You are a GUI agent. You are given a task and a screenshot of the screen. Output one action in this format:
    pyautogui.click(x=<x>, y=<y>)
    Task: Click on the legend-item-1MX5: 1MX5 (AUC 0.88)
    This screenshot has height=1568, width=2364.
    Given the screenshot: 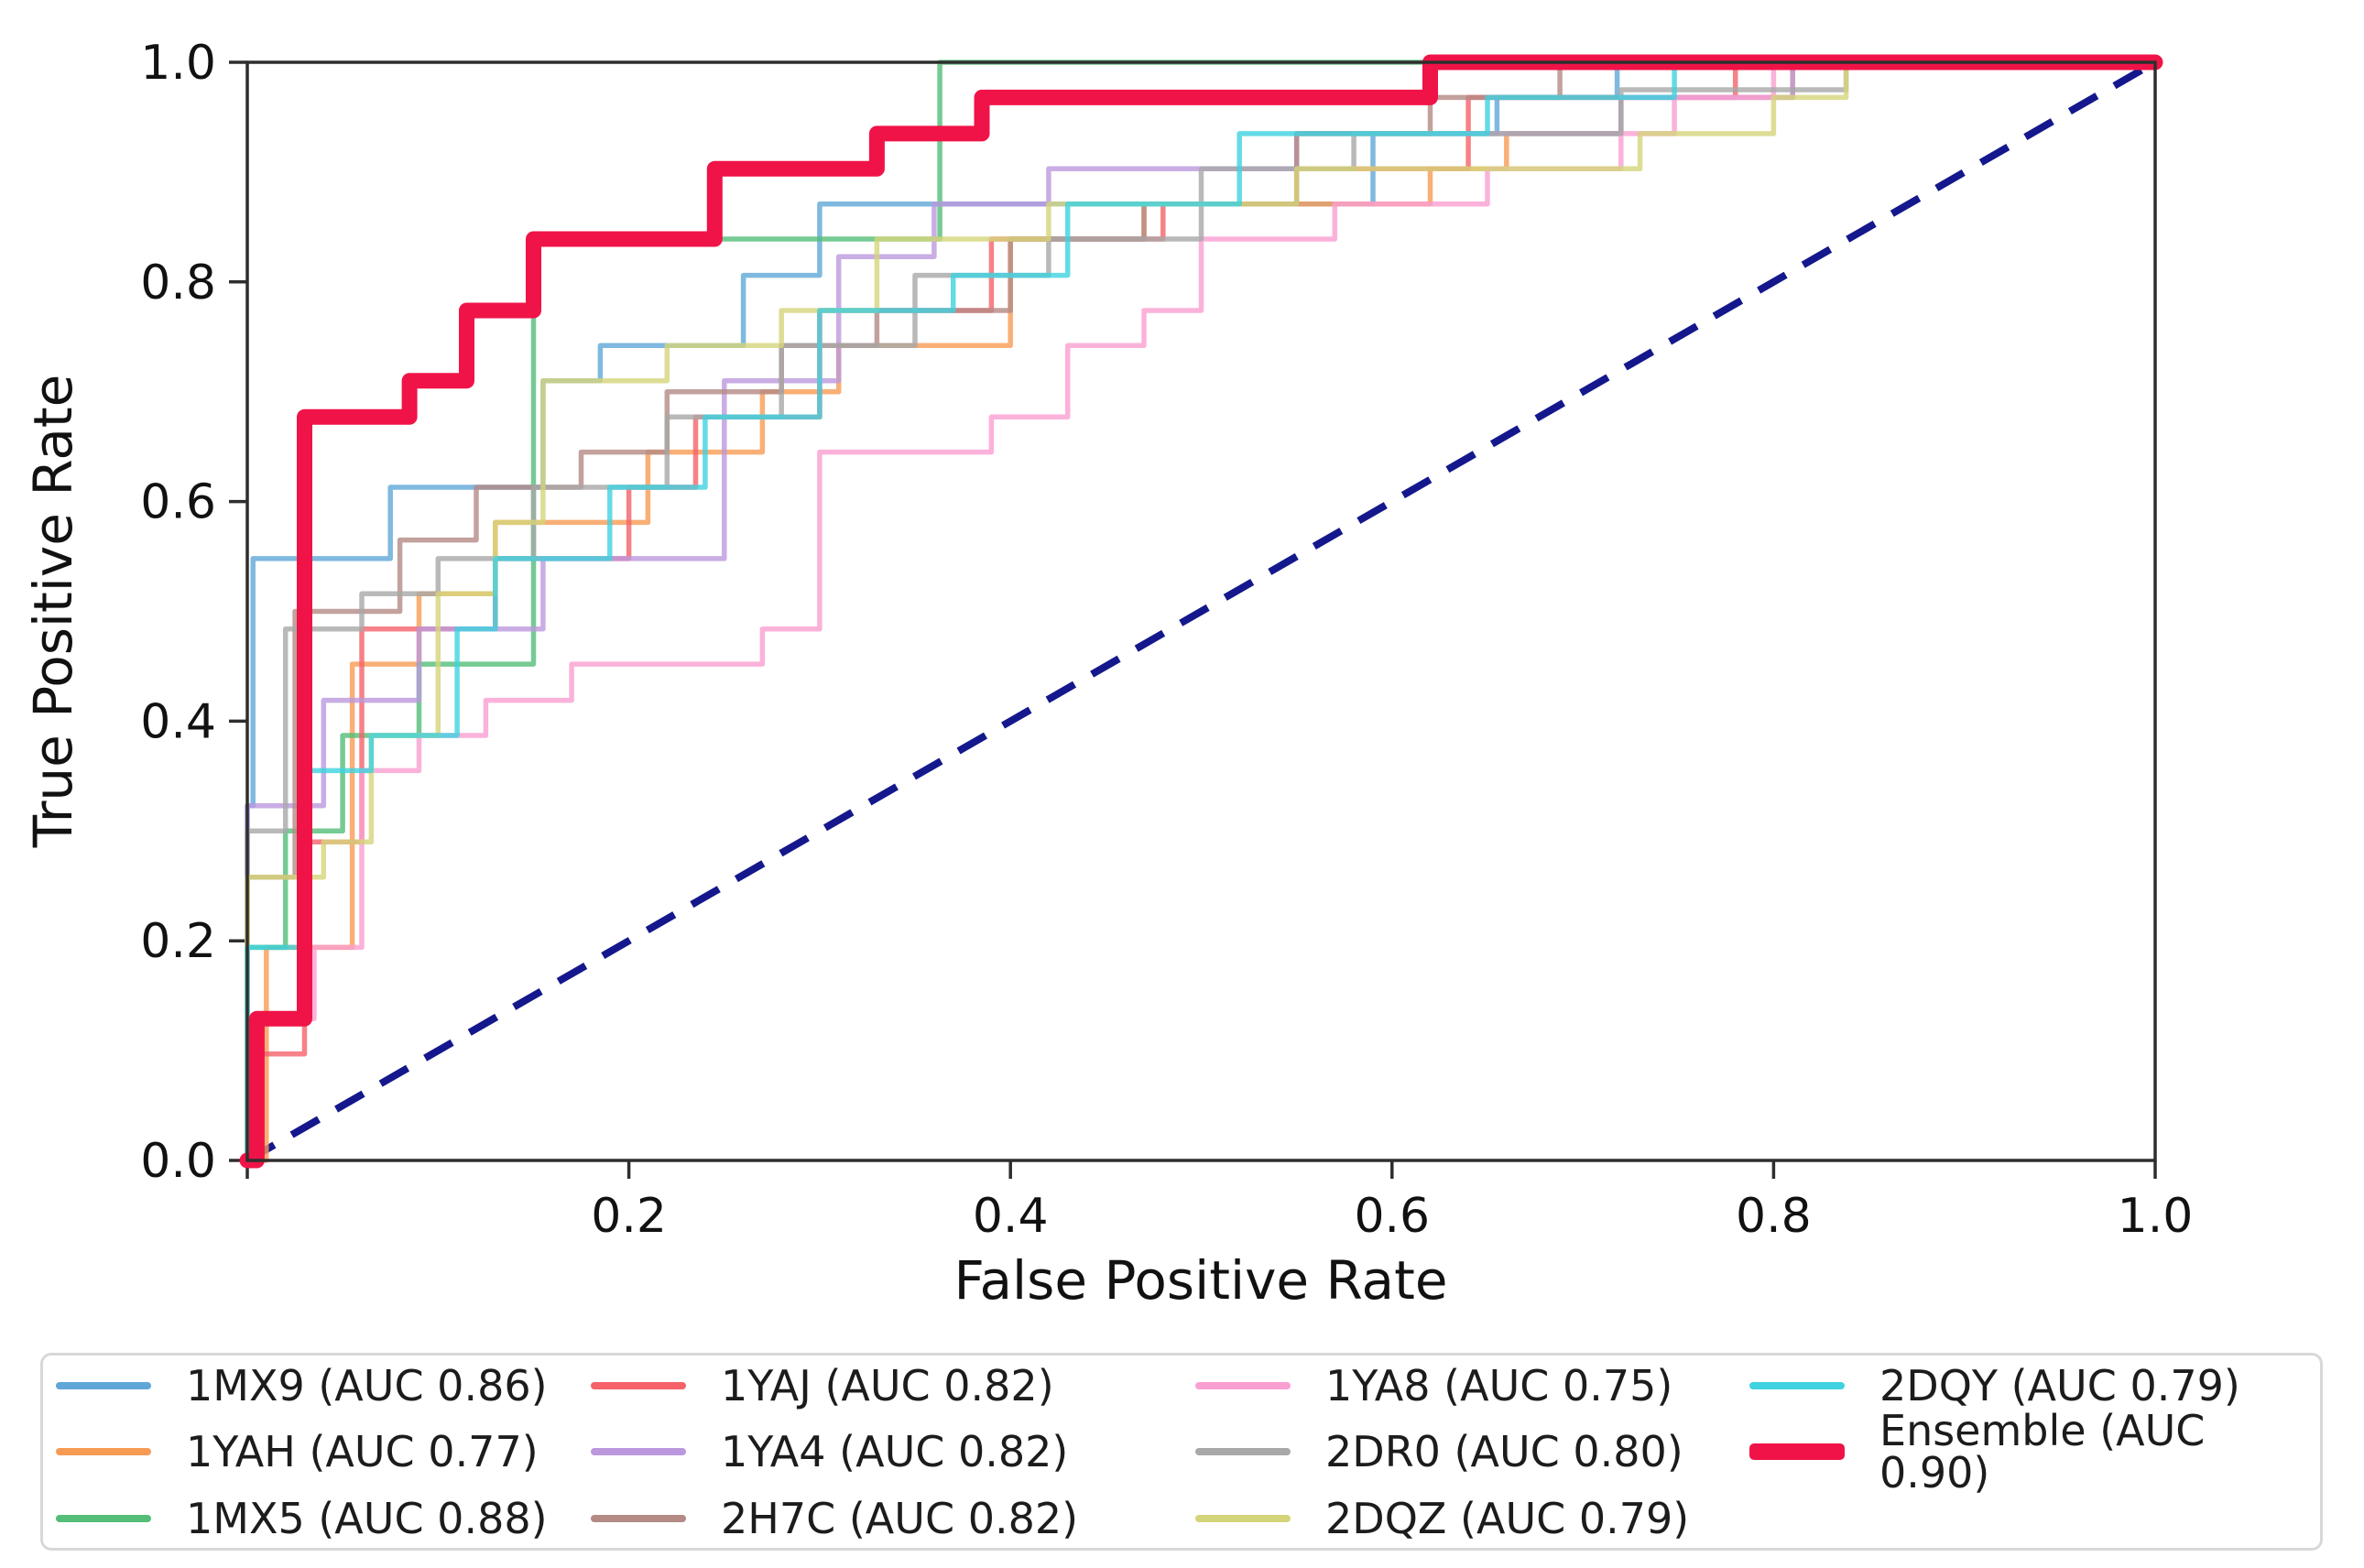 What is the action you would take?
    pyautogui.click(x=323, y=1518)
    